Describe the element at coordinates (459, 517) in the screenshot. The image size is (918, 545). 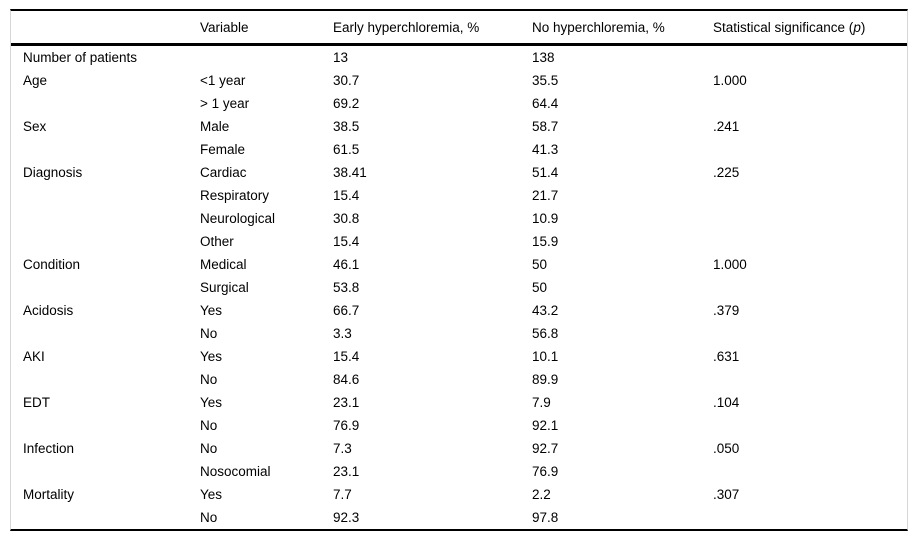
I see `table-row: No 92.3 97.8` at that location.